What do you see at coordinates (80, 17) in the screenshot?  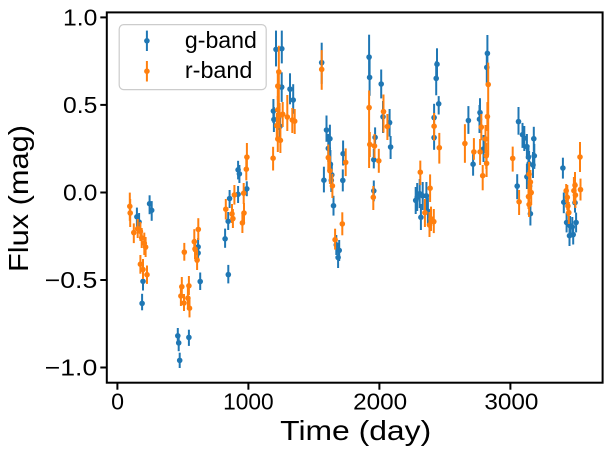 I see `svg-text: 1.0` at bounding box center [80, 17].